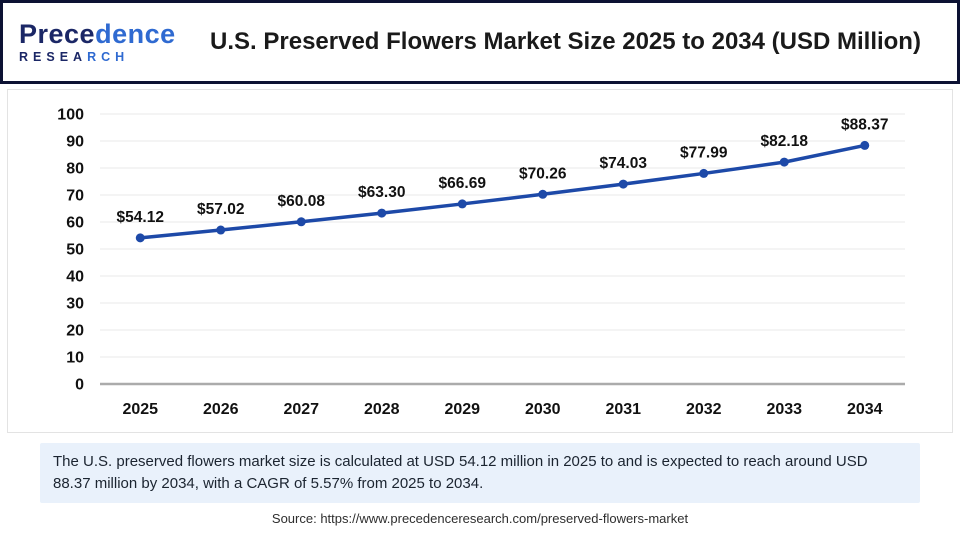 The width and height of the screenshot is (960, 540). What do you see at coordinates (784, 409) in the screenshot?
I see `svg-text: 2033` at bounding box center [784, 409].